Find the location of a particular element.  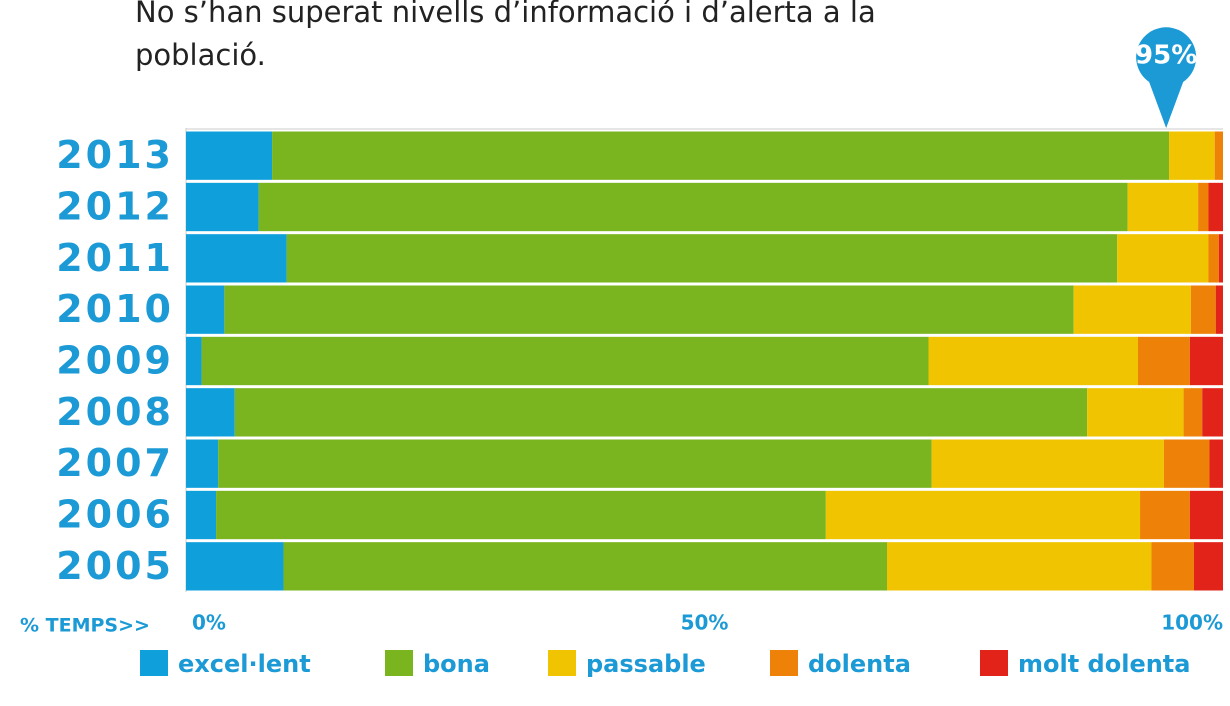

legend-label: bona is located at coordinates (456, 664).